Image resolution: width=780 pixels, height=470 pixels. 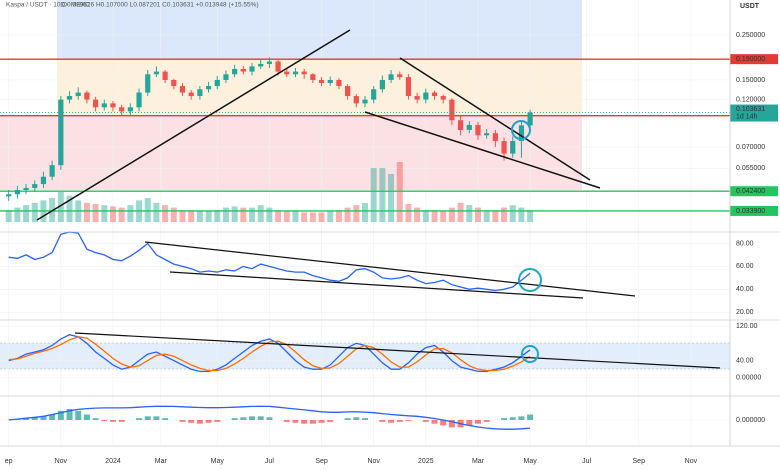 What do you see at coordinates (521, 130) in the screenshot?
I see `highlight-circle` at bounding box center [521, 130].